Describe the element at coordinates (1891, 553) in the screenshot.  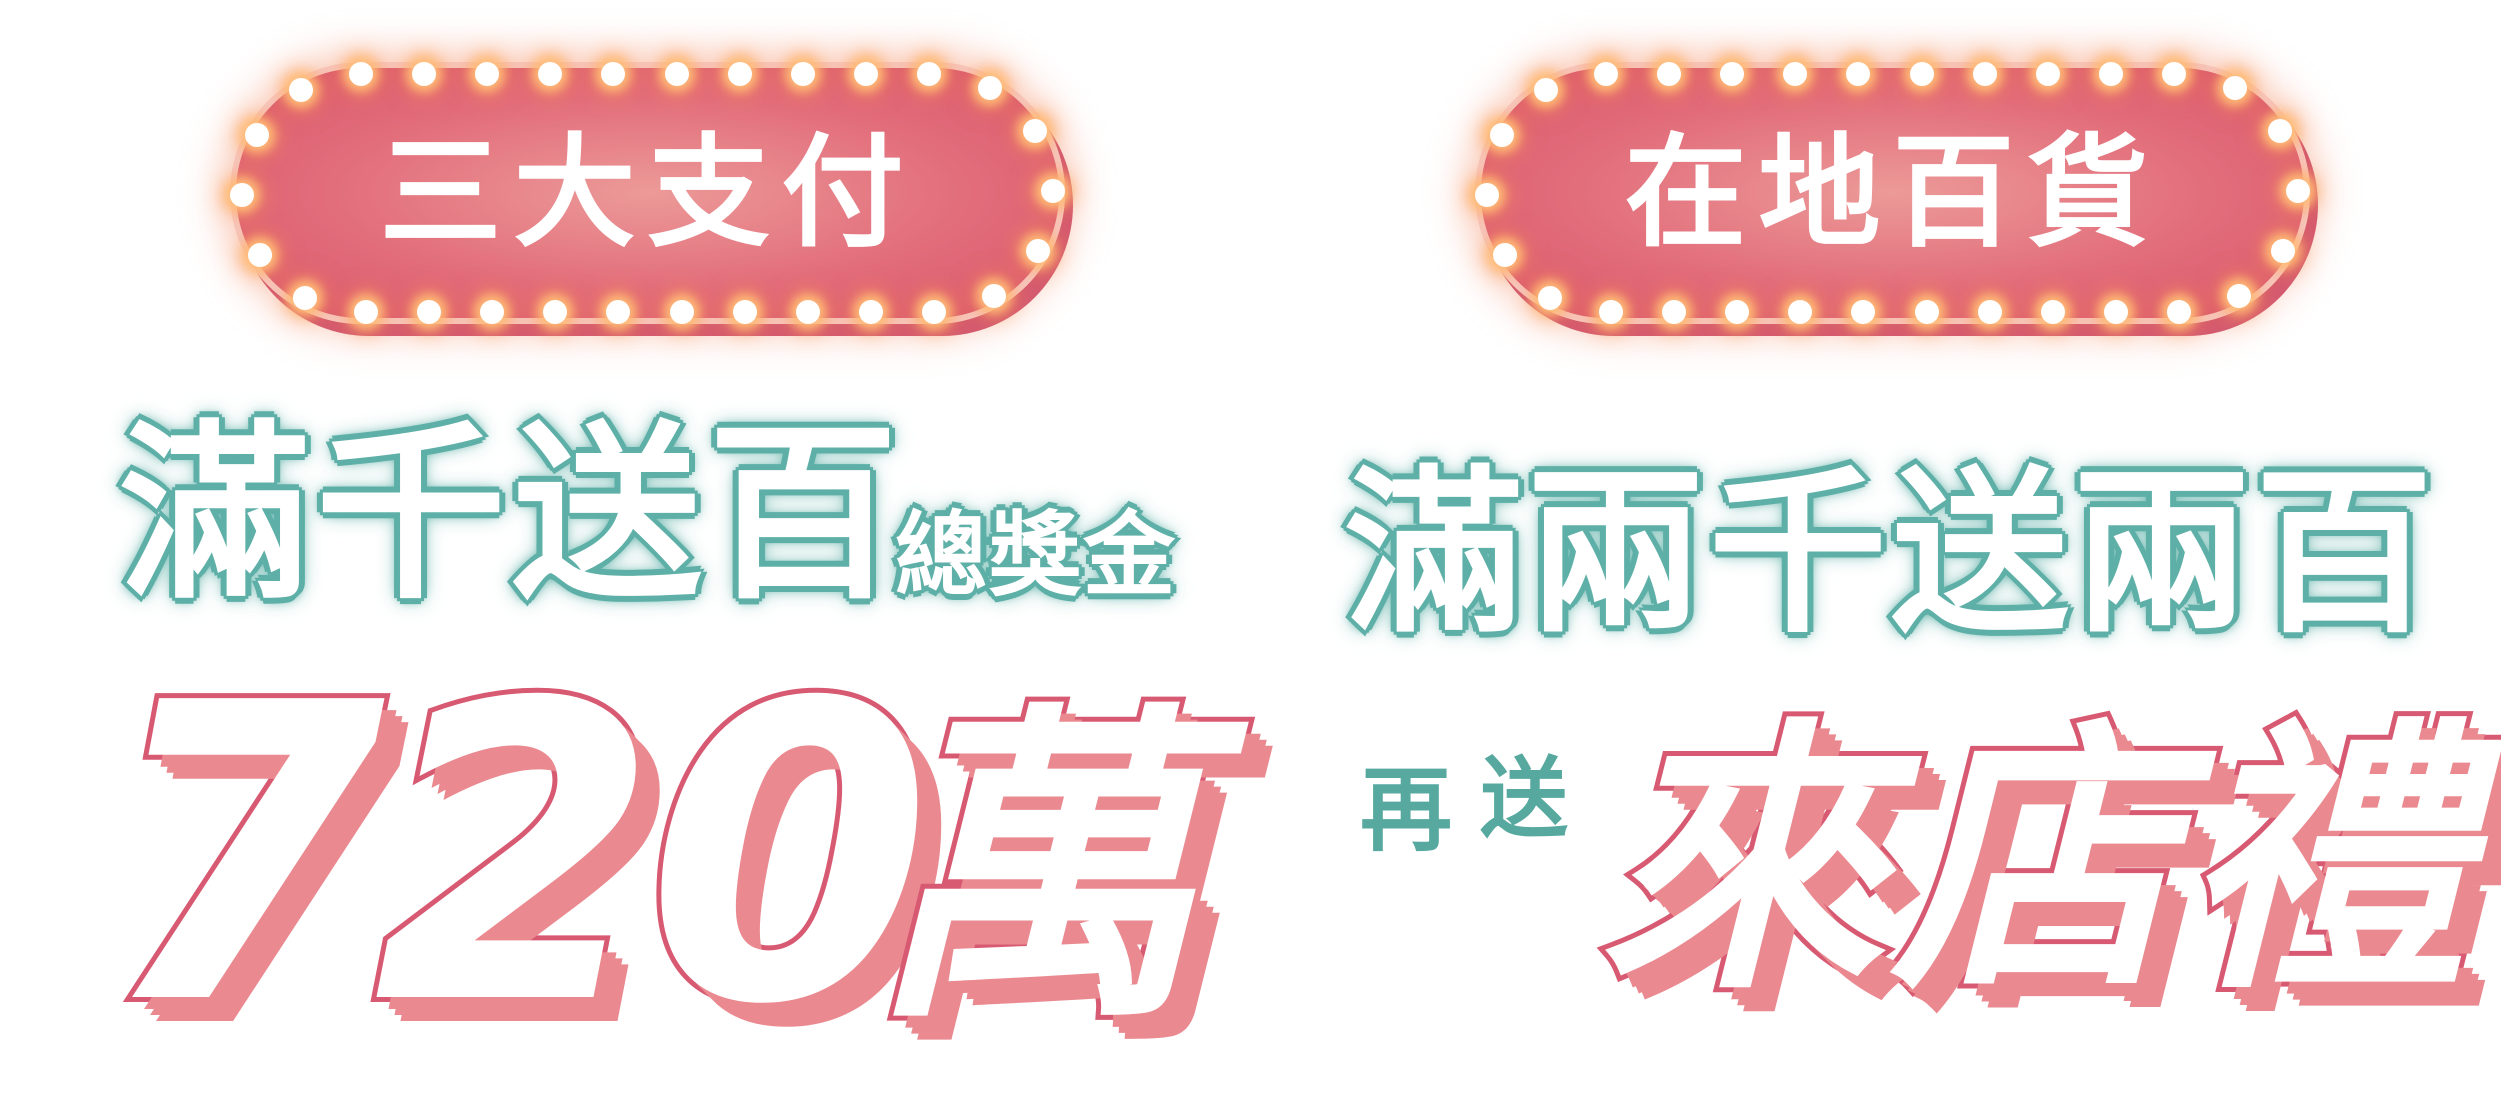
I see `promo-headline: 滿兩千送兩百` at that location.